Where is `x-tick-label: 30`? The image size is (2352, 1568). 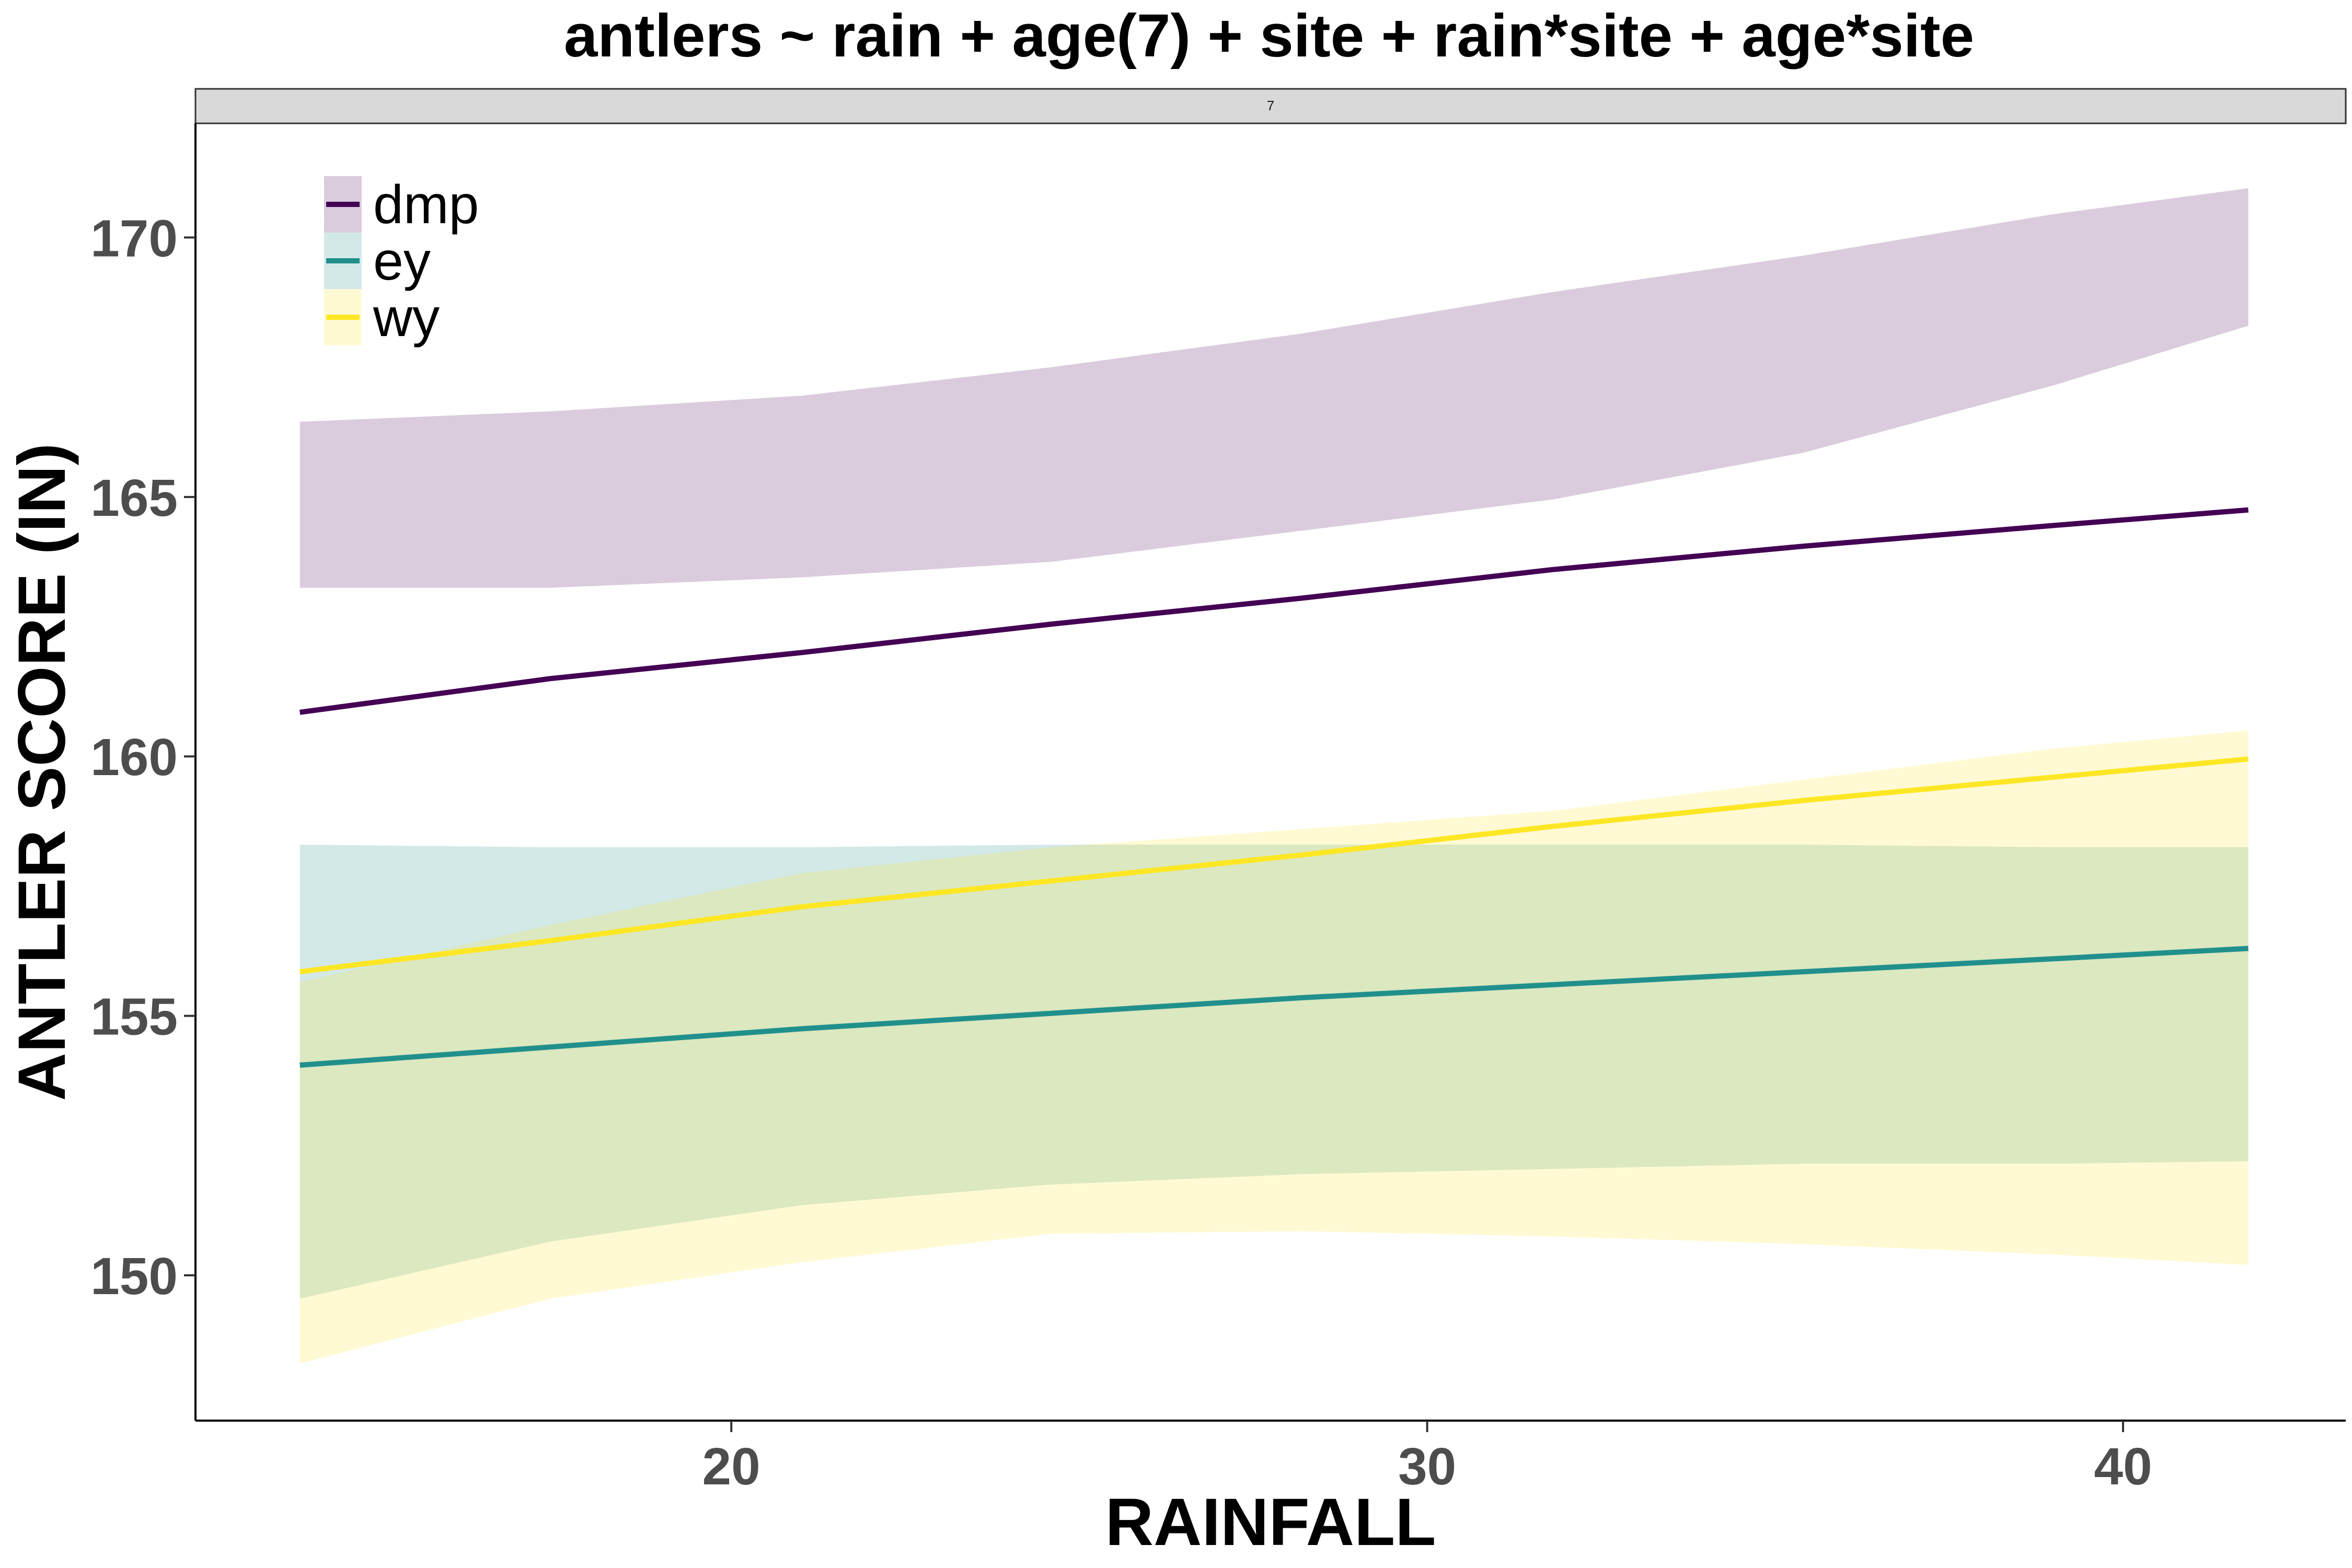 x-tick-label: 30 is located at coordinates (1427, 1466).